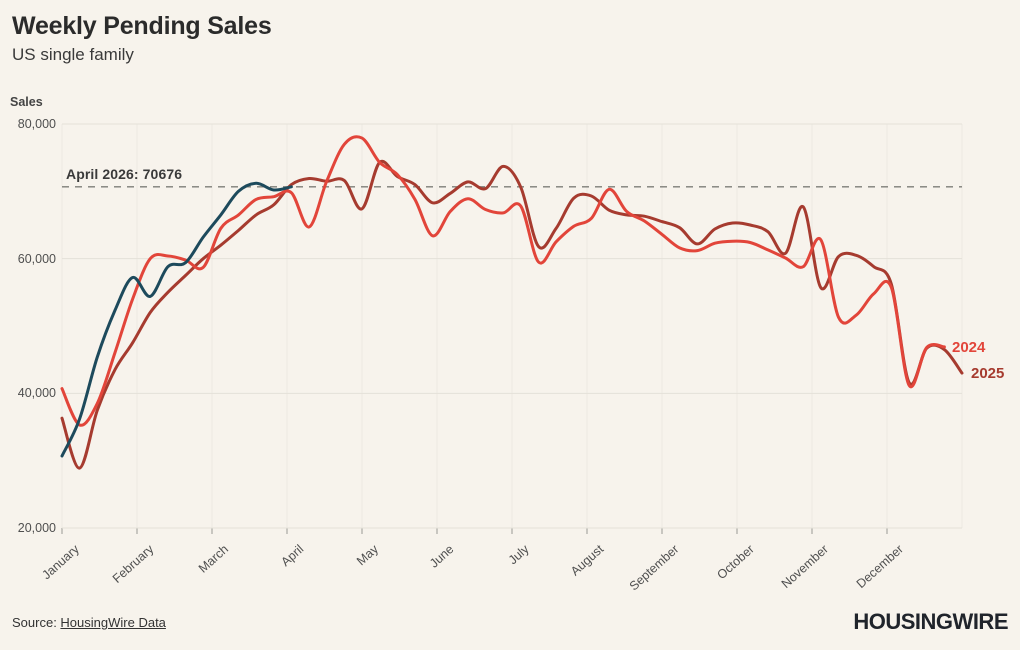 This screenshot has height=650, width=1020. Describe the element at coordinates (930, 621) in the screenshot. I see `housingwire-logo: HOUSINGWIRE` at that location.